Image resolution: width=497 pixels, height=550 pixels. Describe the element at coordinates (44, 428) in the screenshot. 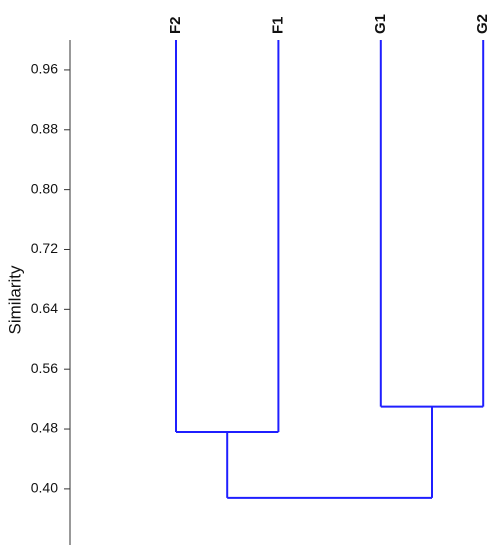

I see `y-tick-label: 0.48` at that location.